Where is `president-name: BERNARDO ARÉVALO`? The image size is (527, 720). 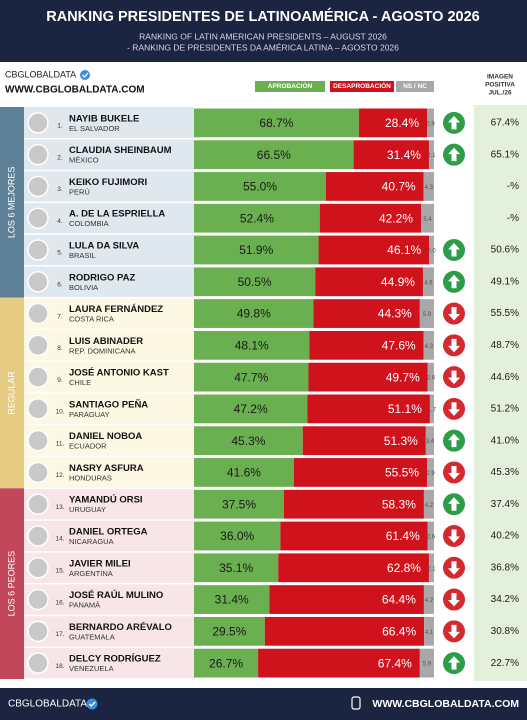 president-name: BERNARDO ARÉVALO is located at coordinates (120, 627).